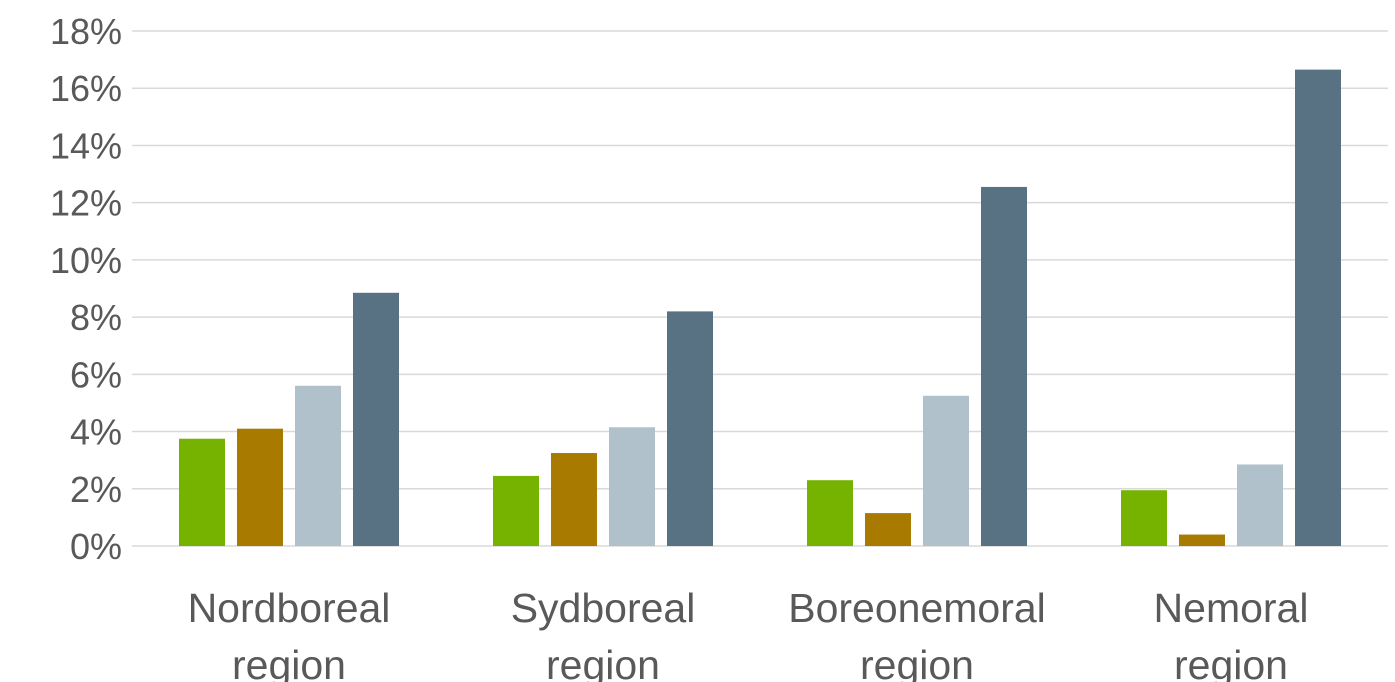 The width and height of the screenshot is (1395, 682). Describe the element at coordinates (86, 203) in the screenshot. I see `y-tick-label: 12%` at that location.